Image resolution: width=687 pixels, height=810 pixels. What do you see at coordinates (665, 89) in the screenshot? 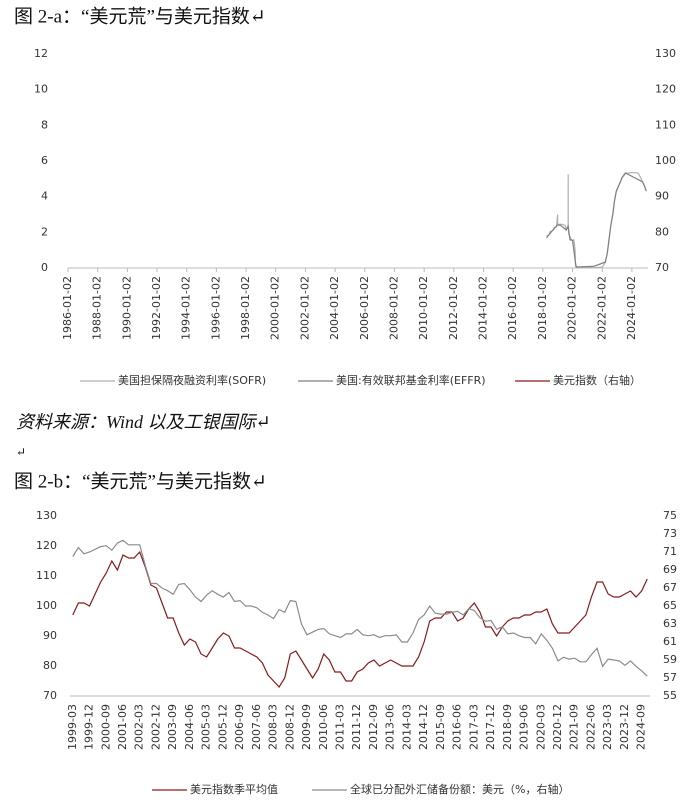
I see `y2-tick-label: 120` at bounding box center [665, 89].